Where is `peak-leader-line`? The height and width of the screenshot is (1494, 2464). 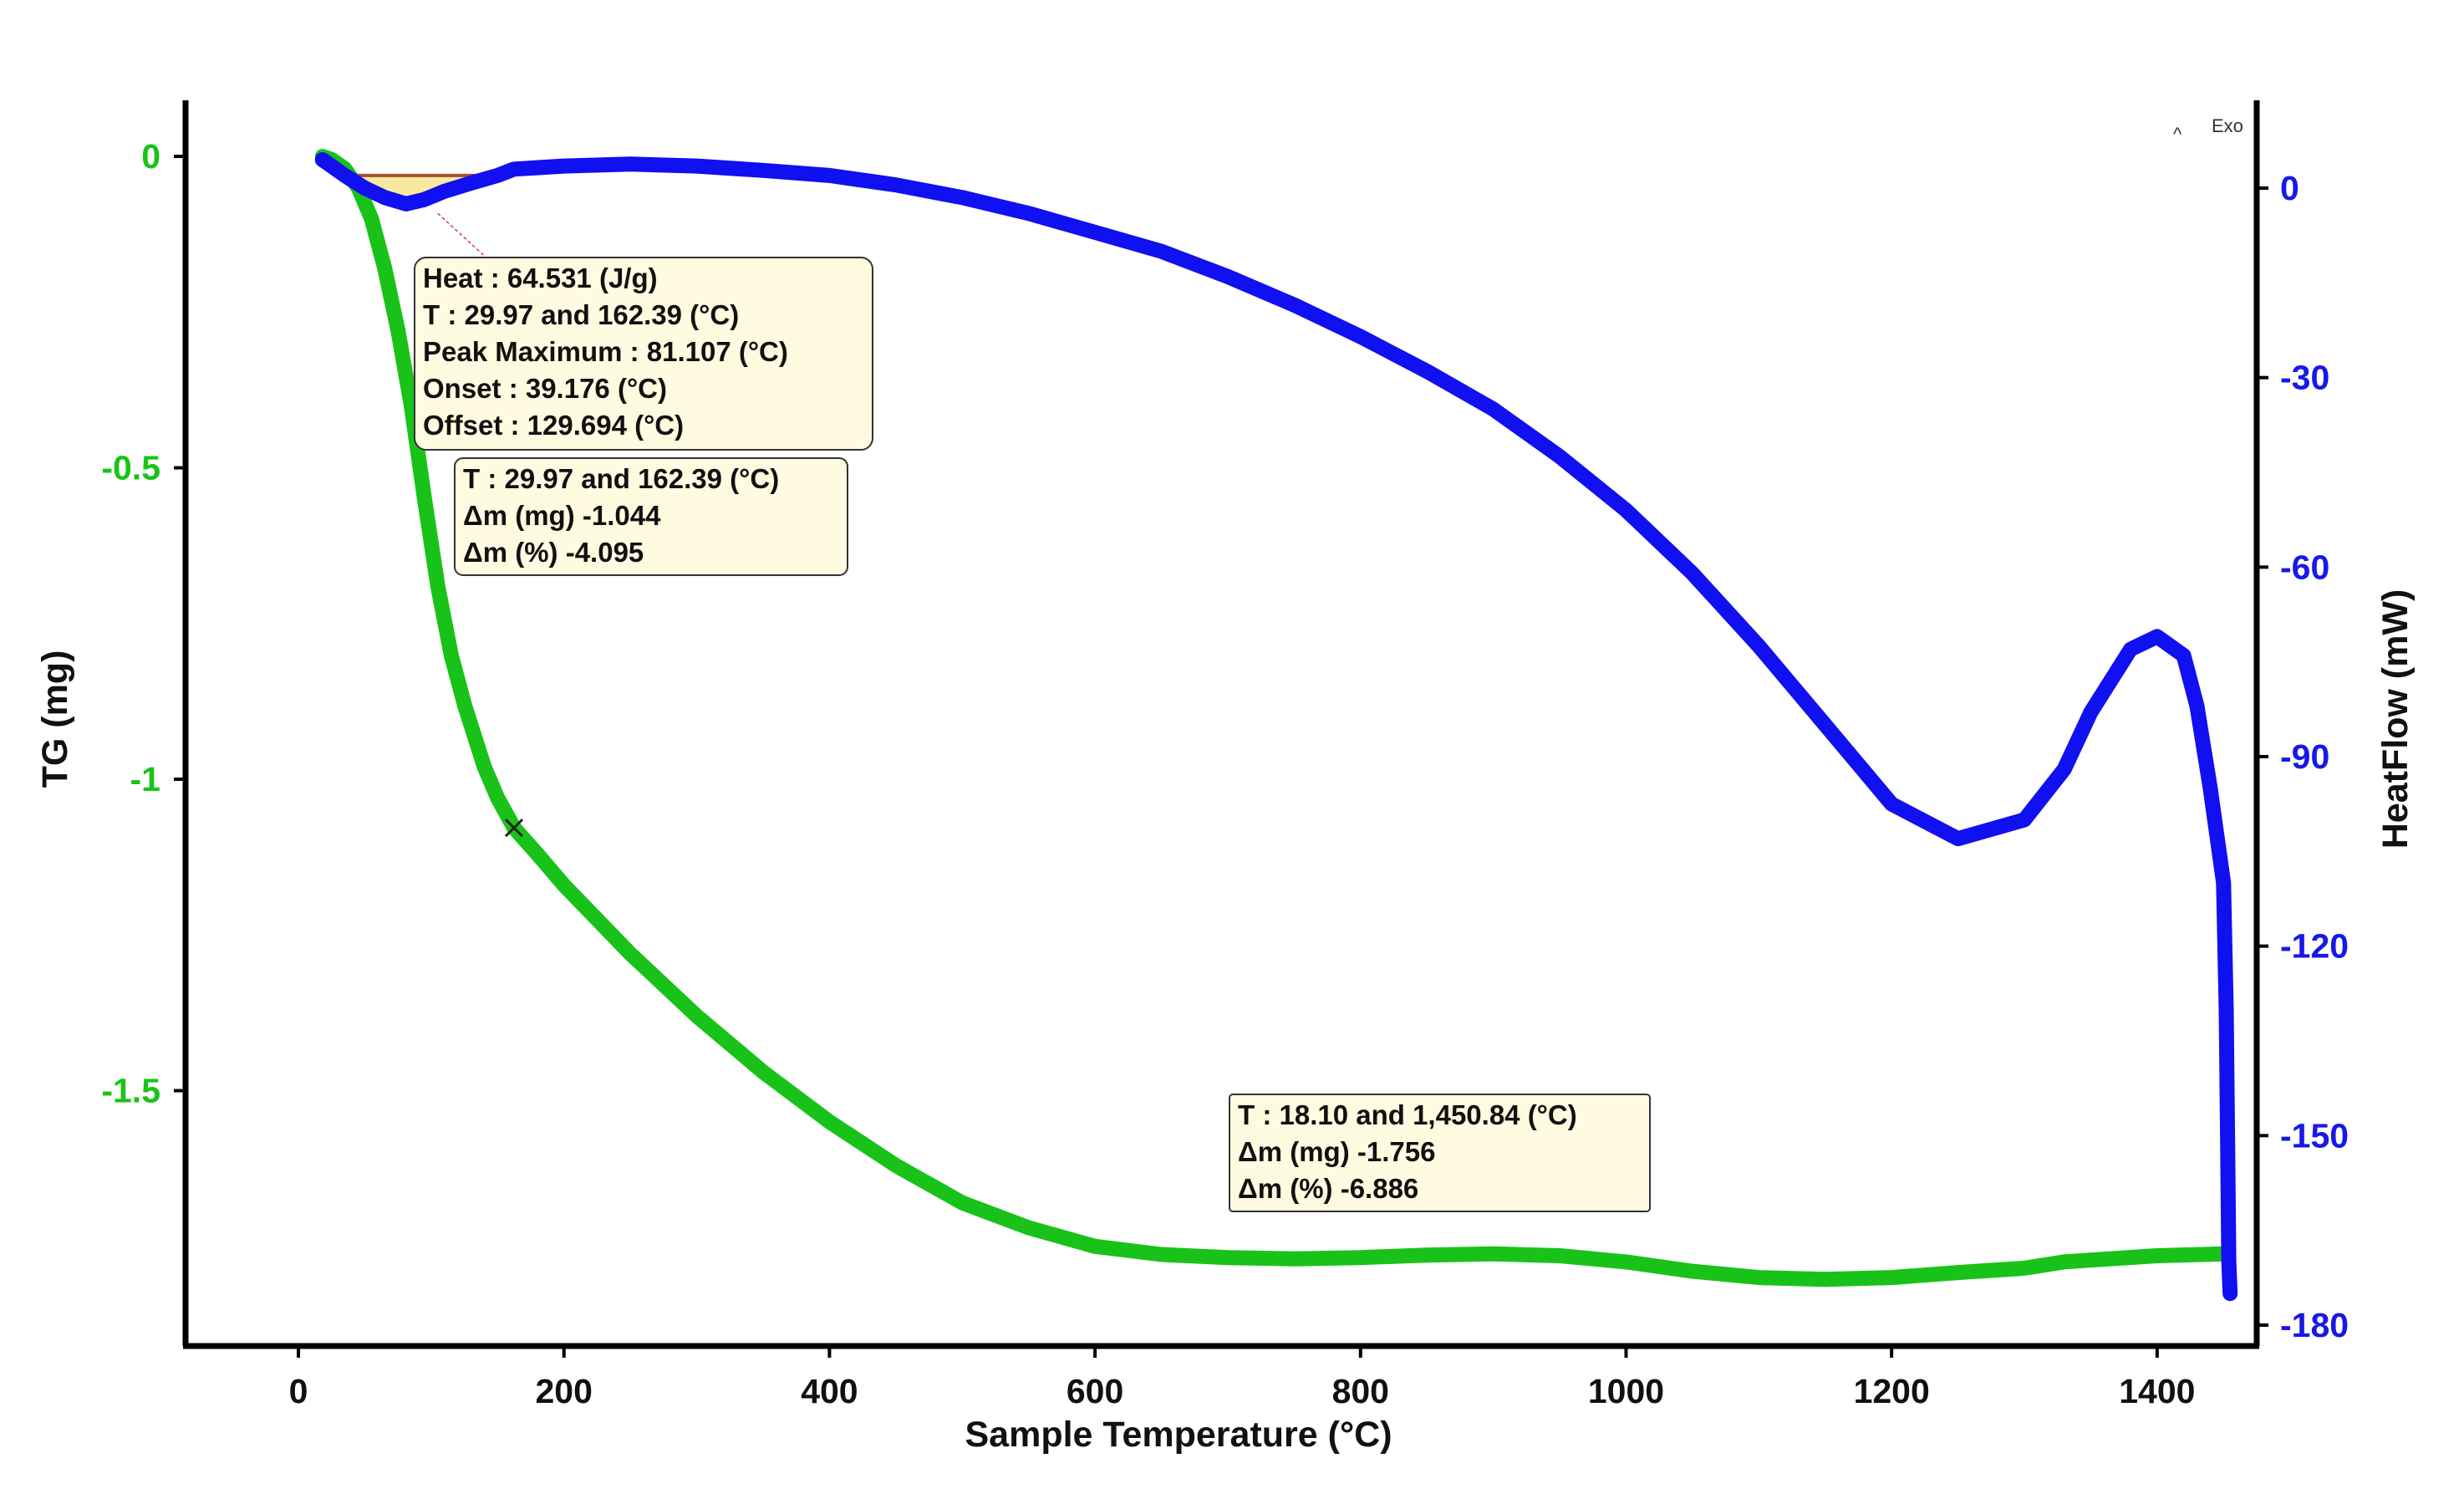 peak-leader-line is located at coordinates (461, 234).